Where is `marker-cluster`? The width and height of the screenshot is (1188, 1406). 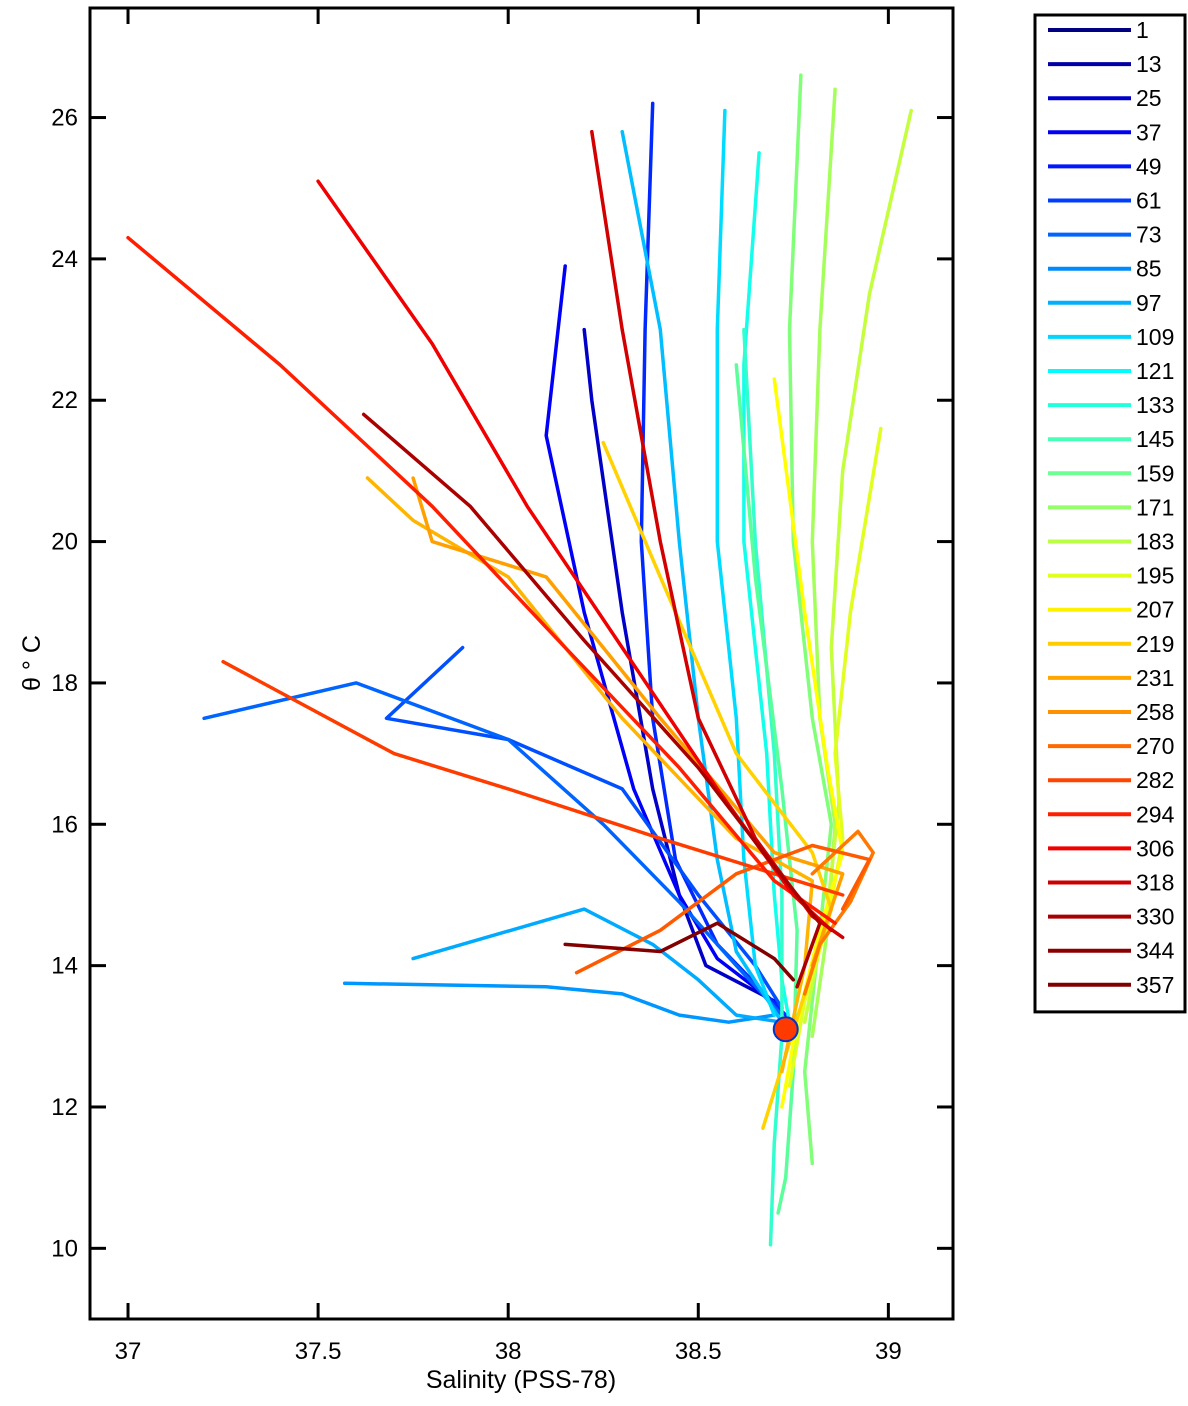 marker-cluster is located at coordinates (785, 1029).